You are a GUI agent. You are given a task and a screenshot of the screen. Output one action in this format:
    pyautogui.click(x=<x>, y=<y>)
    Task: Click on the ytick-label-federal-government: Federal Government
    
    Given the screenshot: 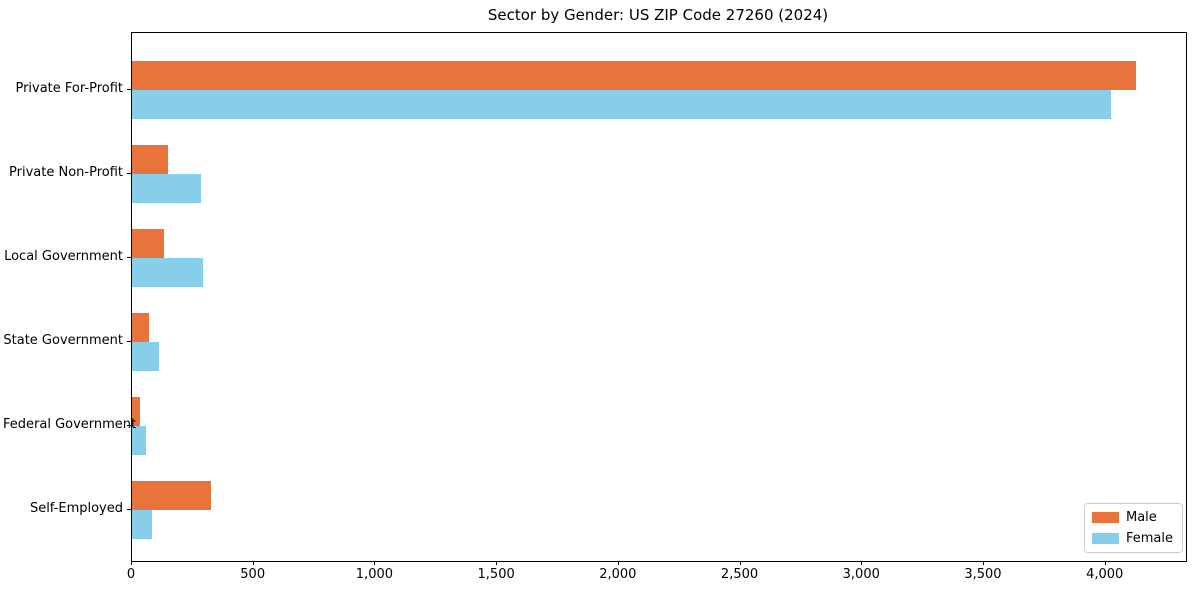 What is the action you would take?
    pyautogui.click(x=70, y=424)
    